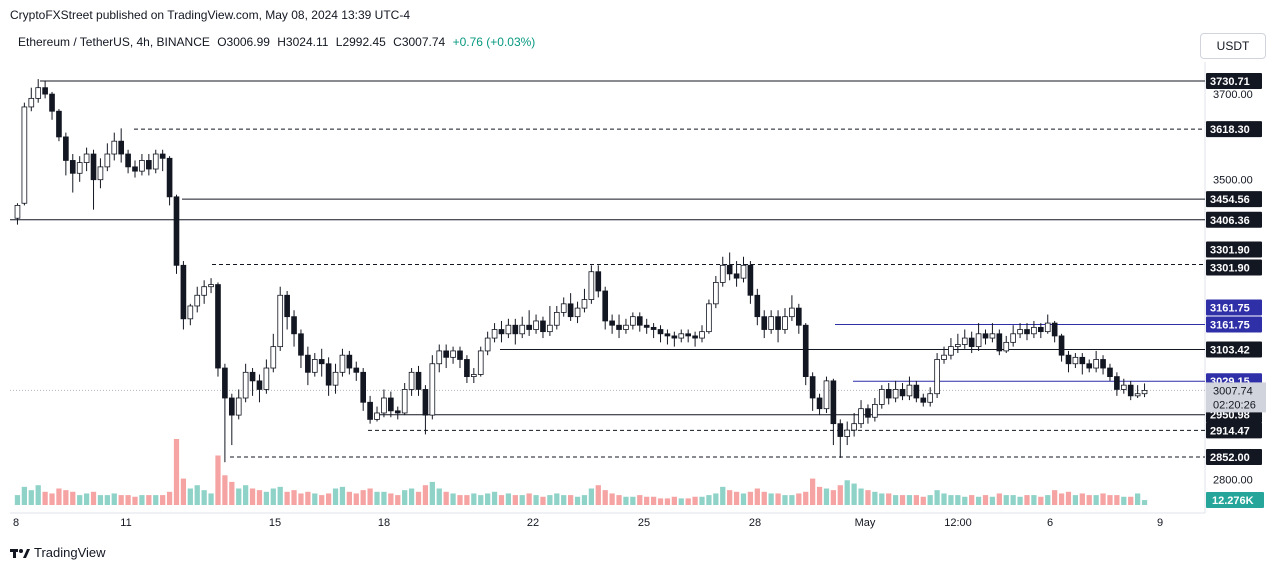  I want to click on time-tick-label: 12:00, so click(958, 523).